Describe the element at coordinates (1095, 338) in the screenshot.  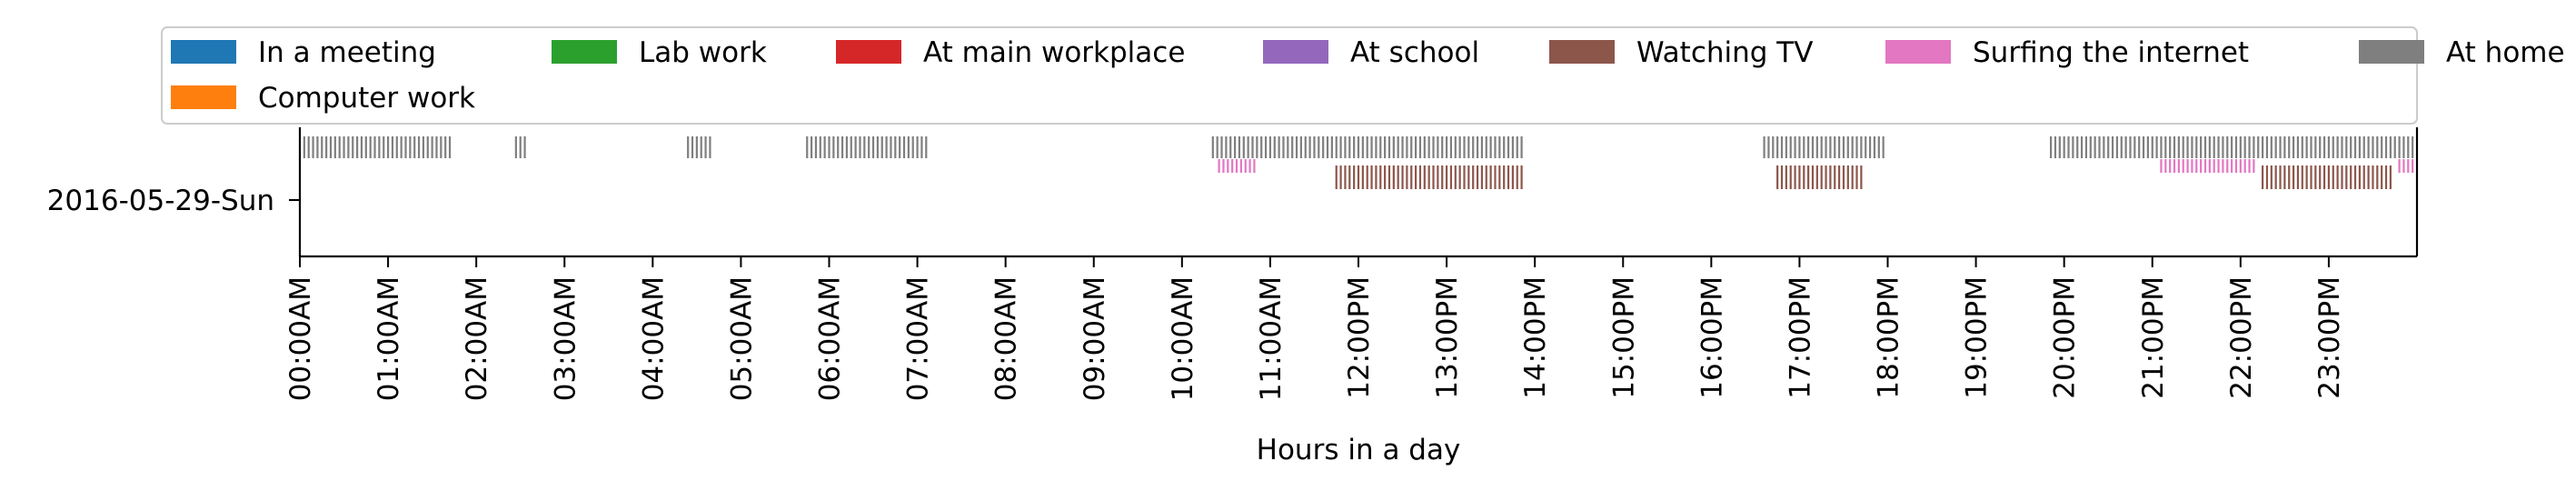
I see `x-tick-label: 09:00AM` at that location.